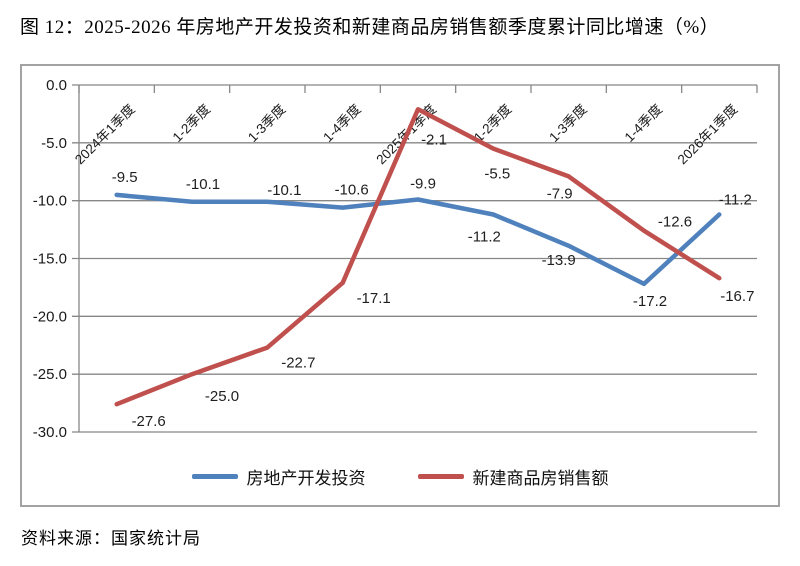 This screenshot has width=800, height=566. I want to click on data-label: -22.7, so click(298, 363).